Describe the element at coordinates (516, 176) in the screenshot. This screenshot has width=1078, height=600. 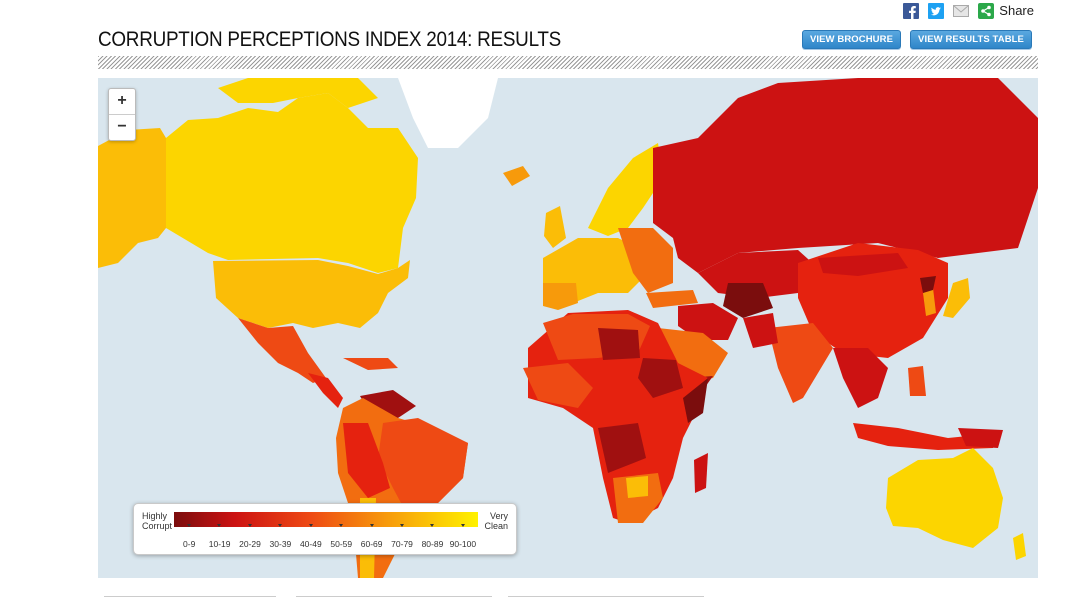
I see `region-iceland` at that location.